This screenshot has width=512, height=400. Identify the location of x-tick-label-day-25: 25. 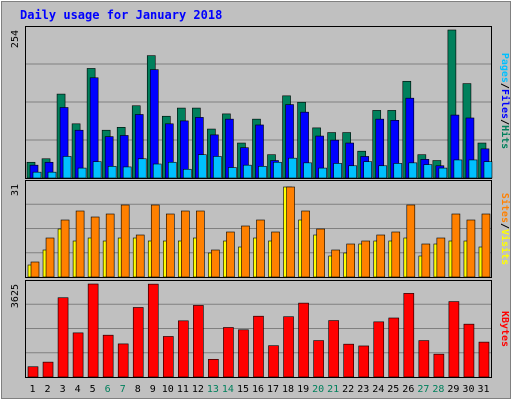
(393, 389).